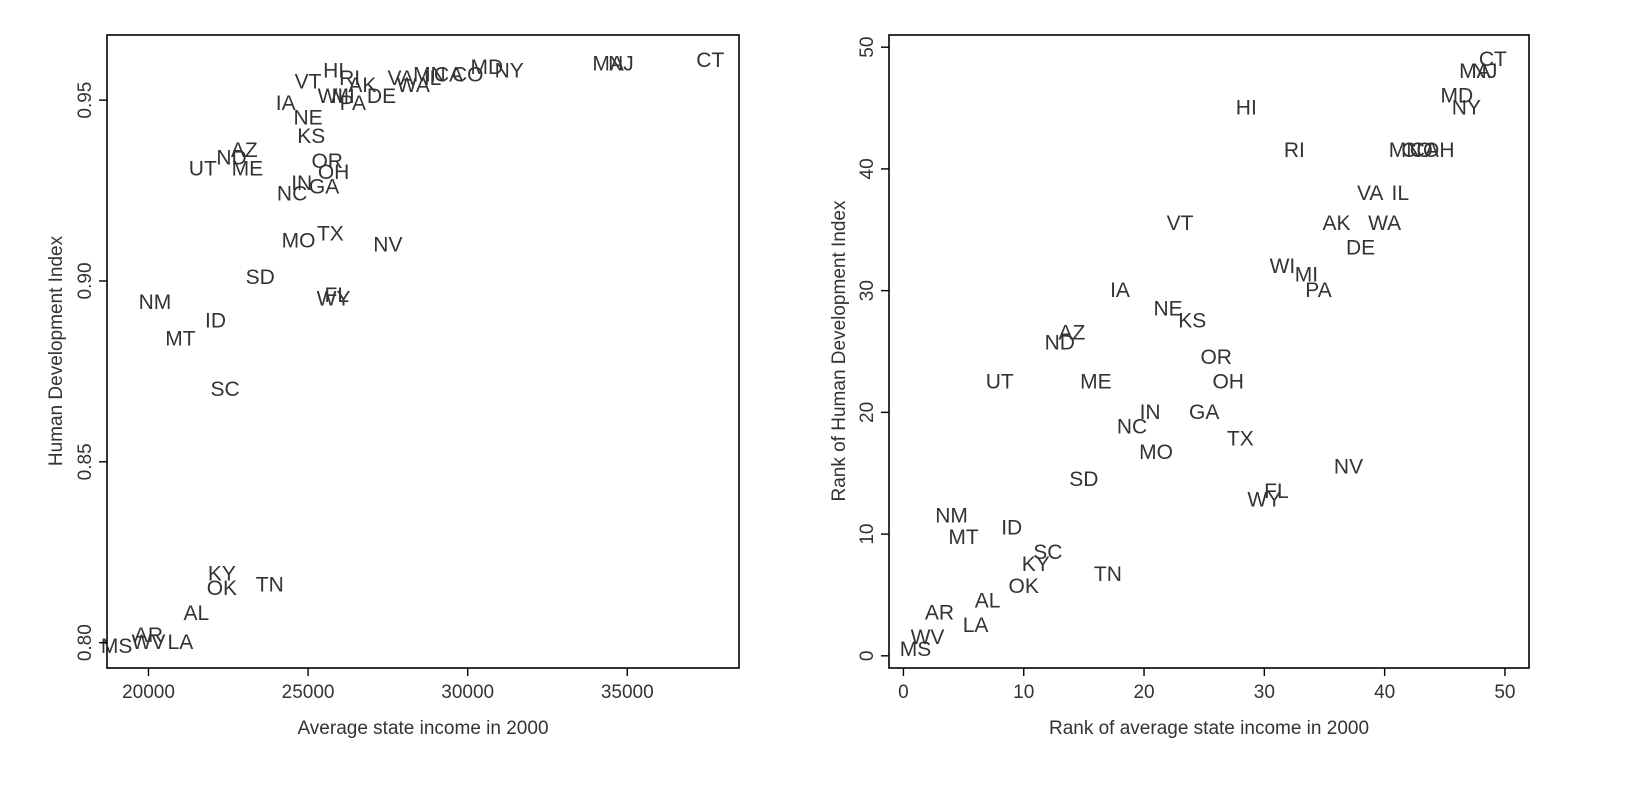 This screenshot has height=803, width=1632. What do you see at coordinates (873, 349) in the screenshot?
I see `right-y-axis: 0 10 20 30 40 50` at bounding box center [873, 349].